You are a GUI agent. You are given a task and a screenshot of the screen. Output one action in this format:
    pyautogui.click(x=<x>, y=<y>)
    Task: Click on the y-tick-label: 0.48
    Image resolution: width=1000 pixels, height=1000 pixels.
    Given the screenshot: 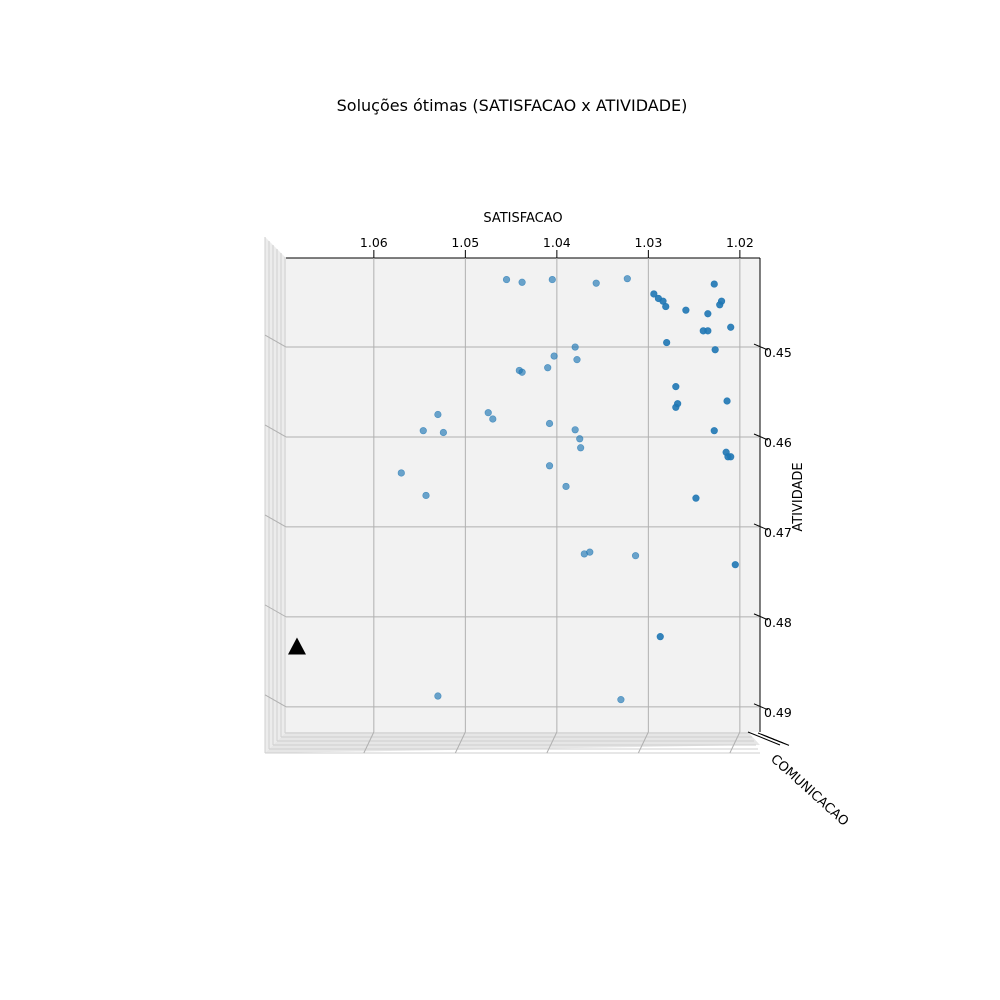 What is the action you would take?
    pyautogui.click(x=778, y=622)
    